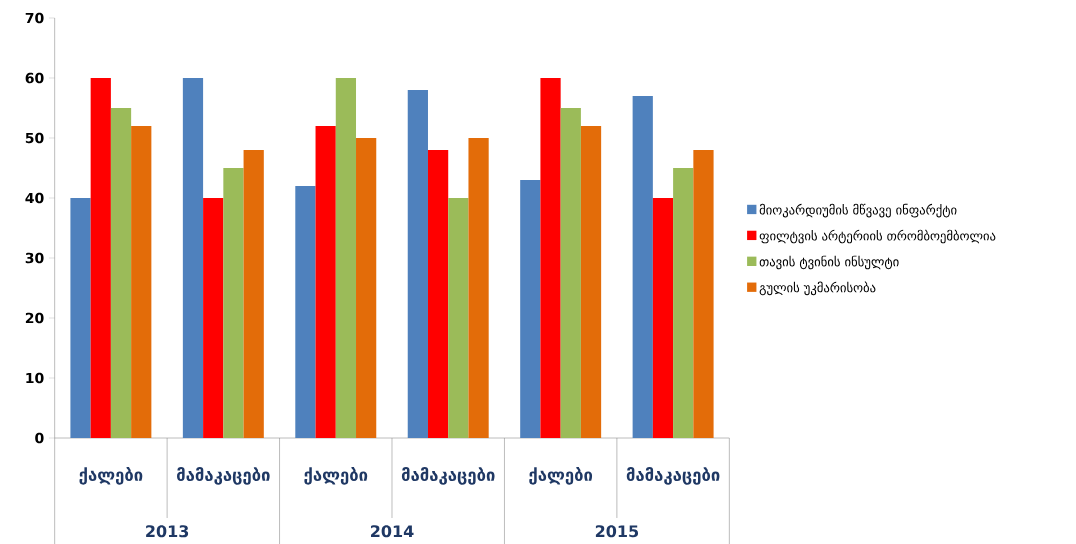 This screenshot has height=544, width=1076. What do you see at coordinates (858, 210) in the screenshot?
I see `legend-label: მიოკარდიუმის მწვავე ინფარქტი` at bounding box center [858, 210].